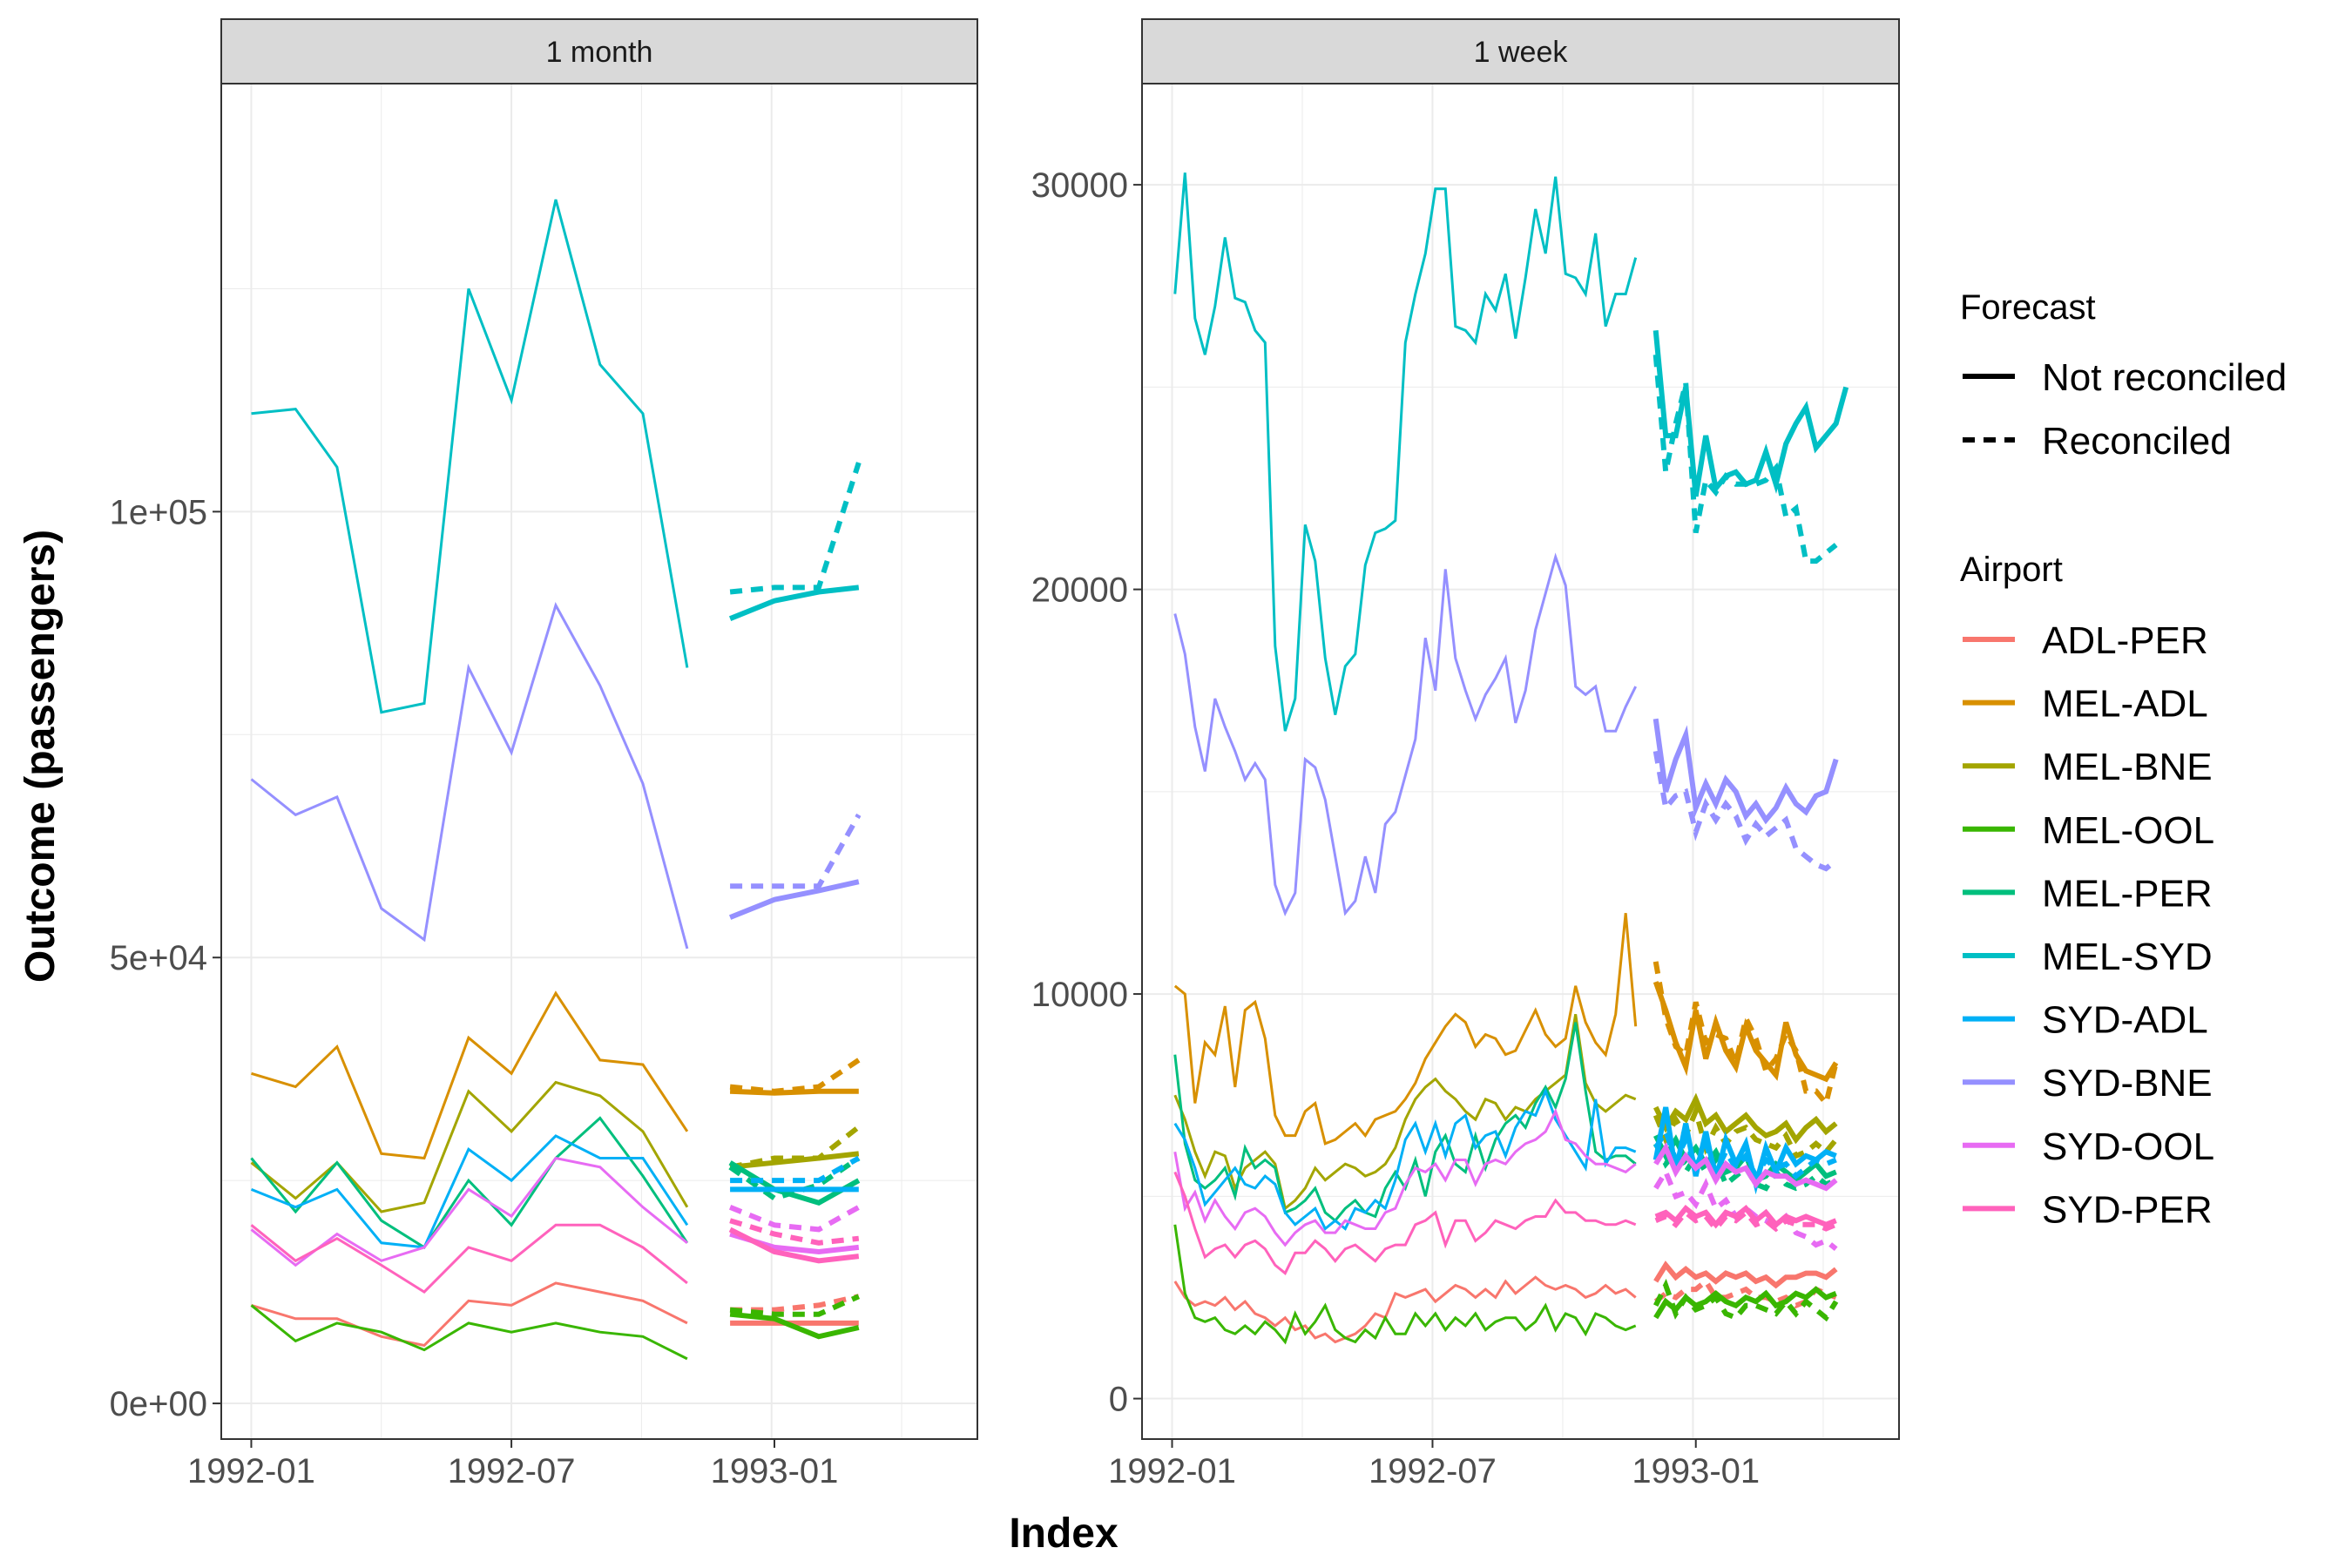 This screenshot has width=2352, height=1568. Describe the element at coordinates (2137, 442) in the screenshot. I see `forecast-legend-label: Reconciled` at that location.